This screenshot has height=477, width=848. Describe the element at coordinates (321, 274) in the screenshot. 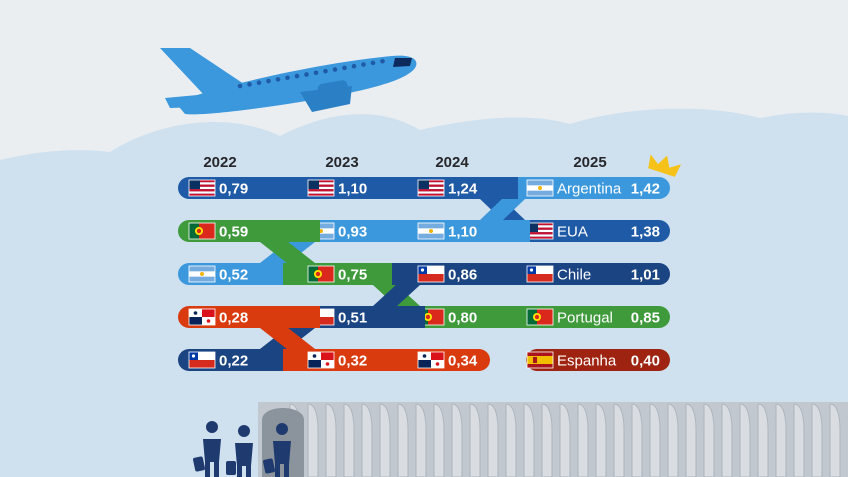

I see `flag-portugal-icon` at that location.